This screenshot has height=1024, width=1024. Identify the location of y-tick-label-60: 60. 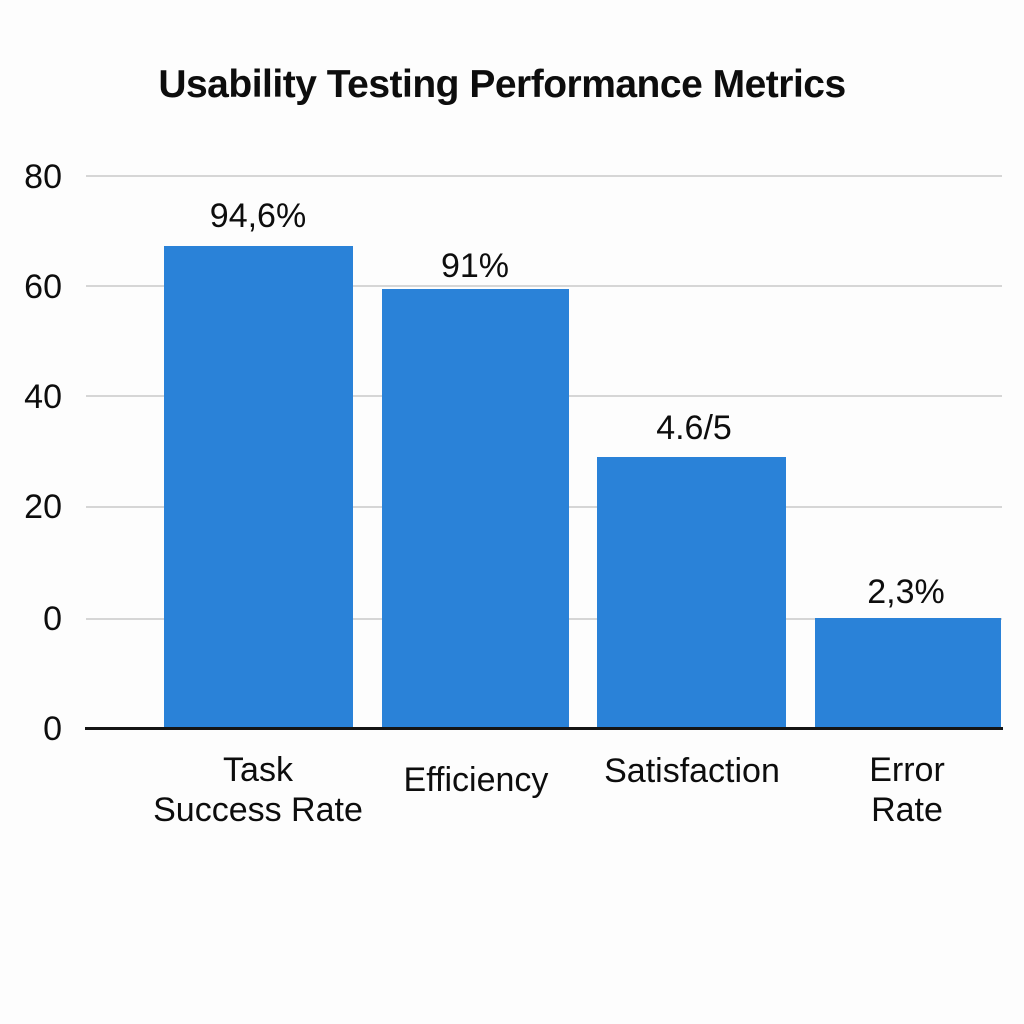
(43, 287).